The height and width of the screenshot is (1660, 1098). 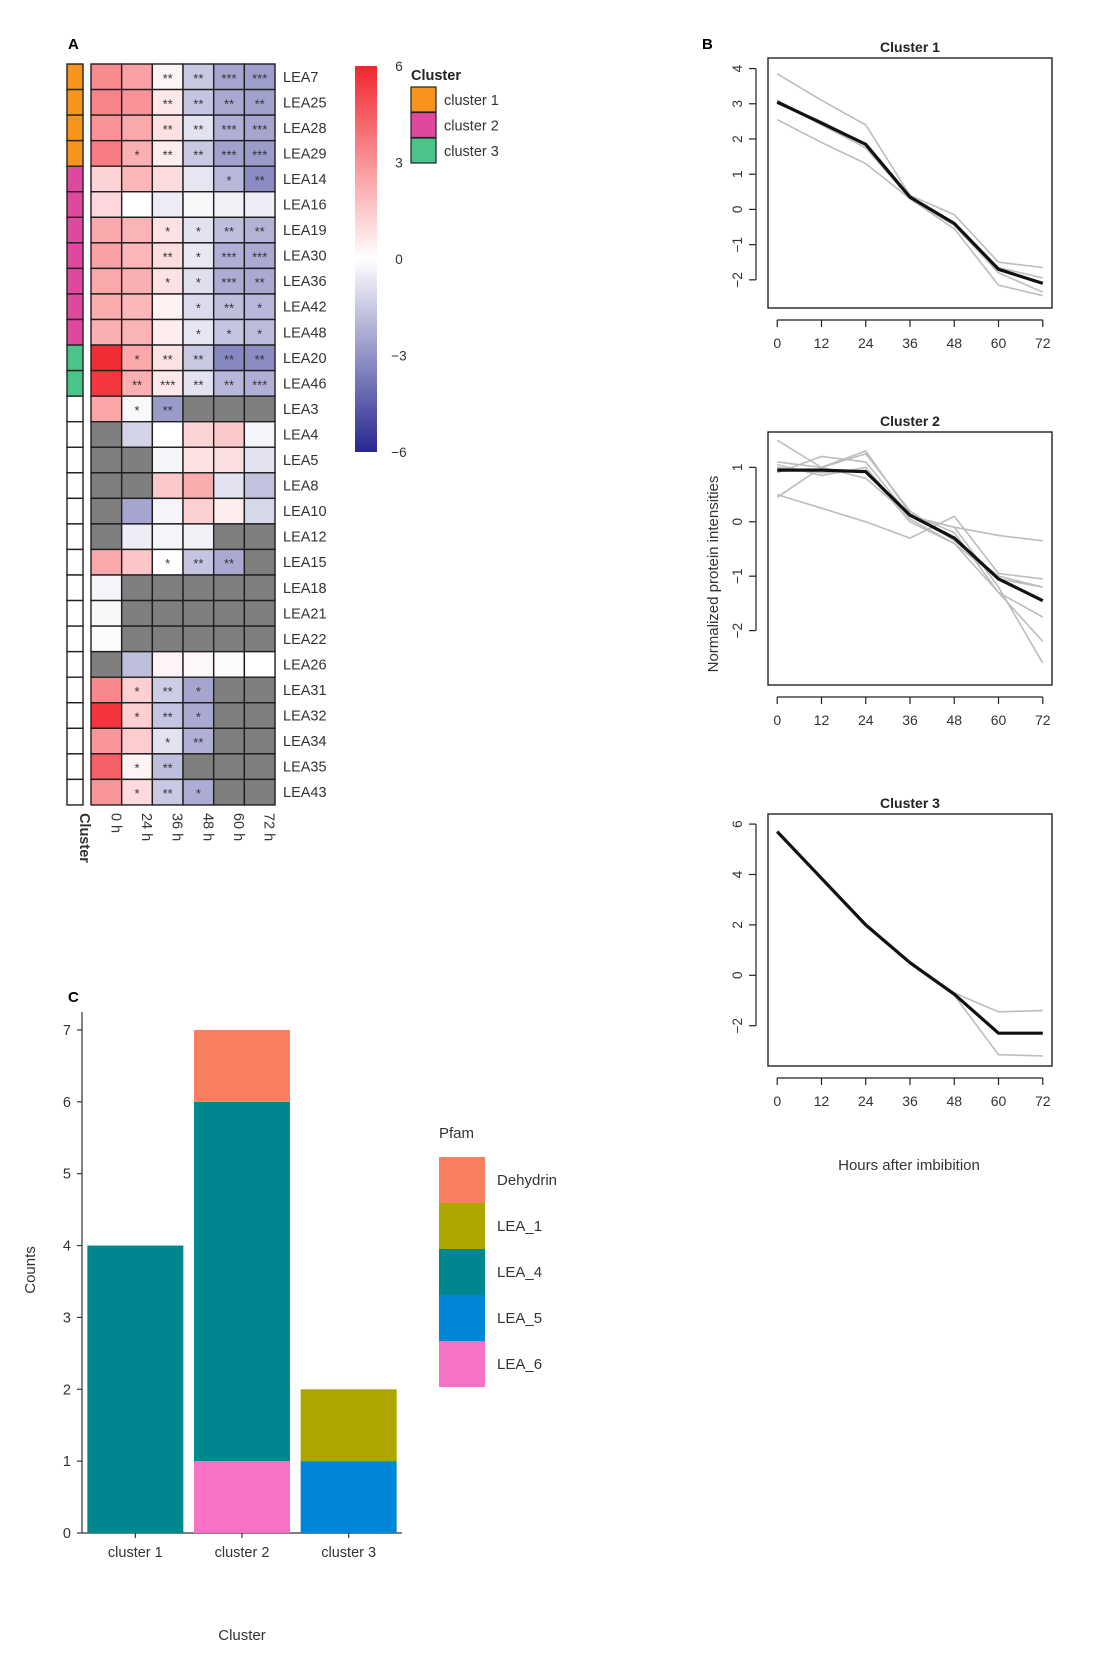 What do you see at coordinates (737, 68) in the screenshot?
I see `y-tick-label: 4` at bounding box center [737, 68].